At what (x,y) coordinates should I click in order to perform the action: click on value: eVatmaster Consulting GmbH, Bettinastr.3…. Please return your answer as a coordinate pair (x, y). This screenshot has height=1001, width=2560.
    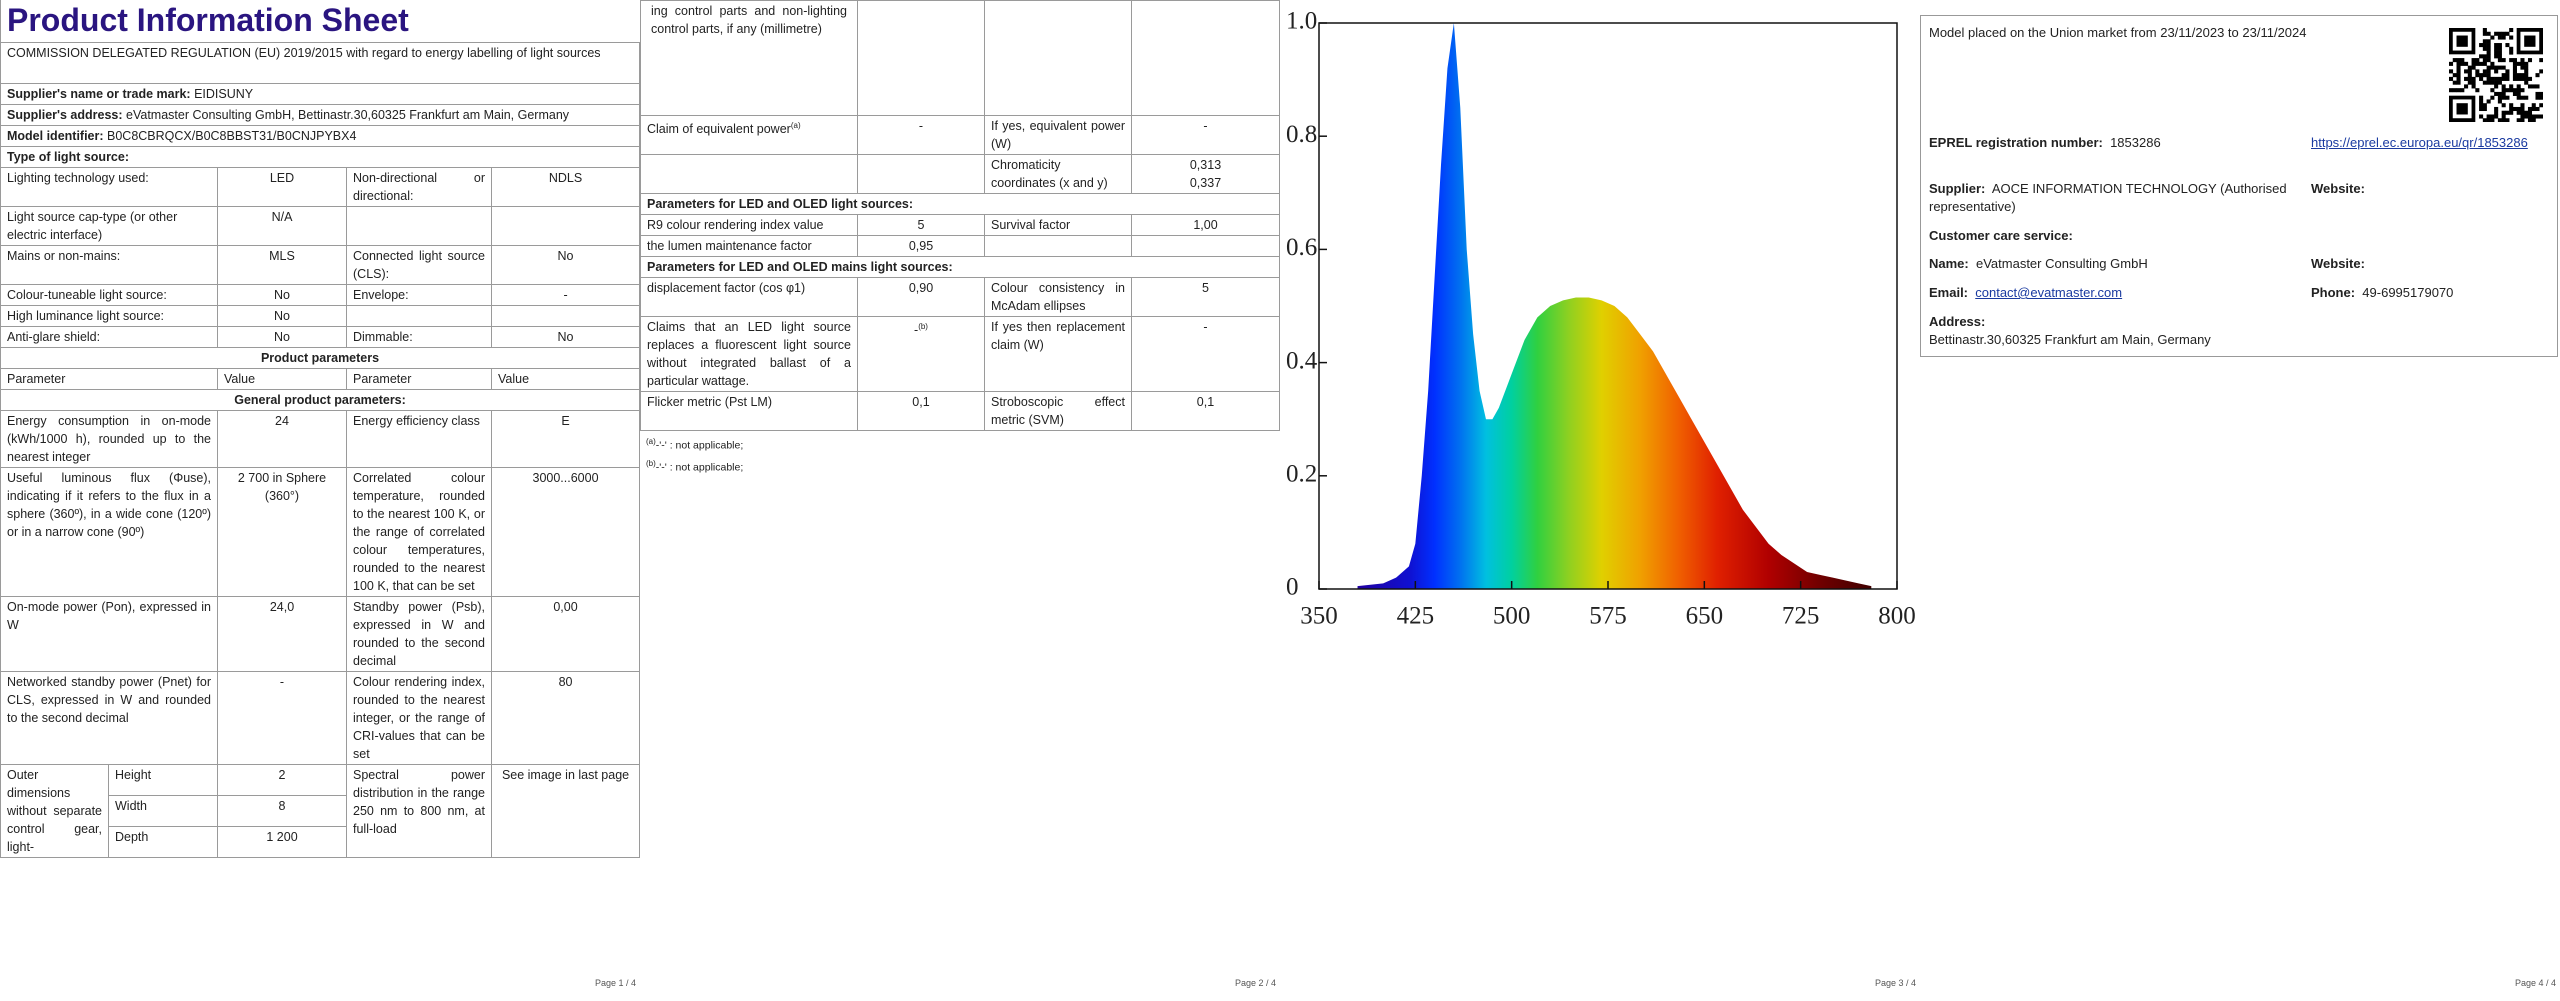
    Looking at the image, I should click on (348, 115).